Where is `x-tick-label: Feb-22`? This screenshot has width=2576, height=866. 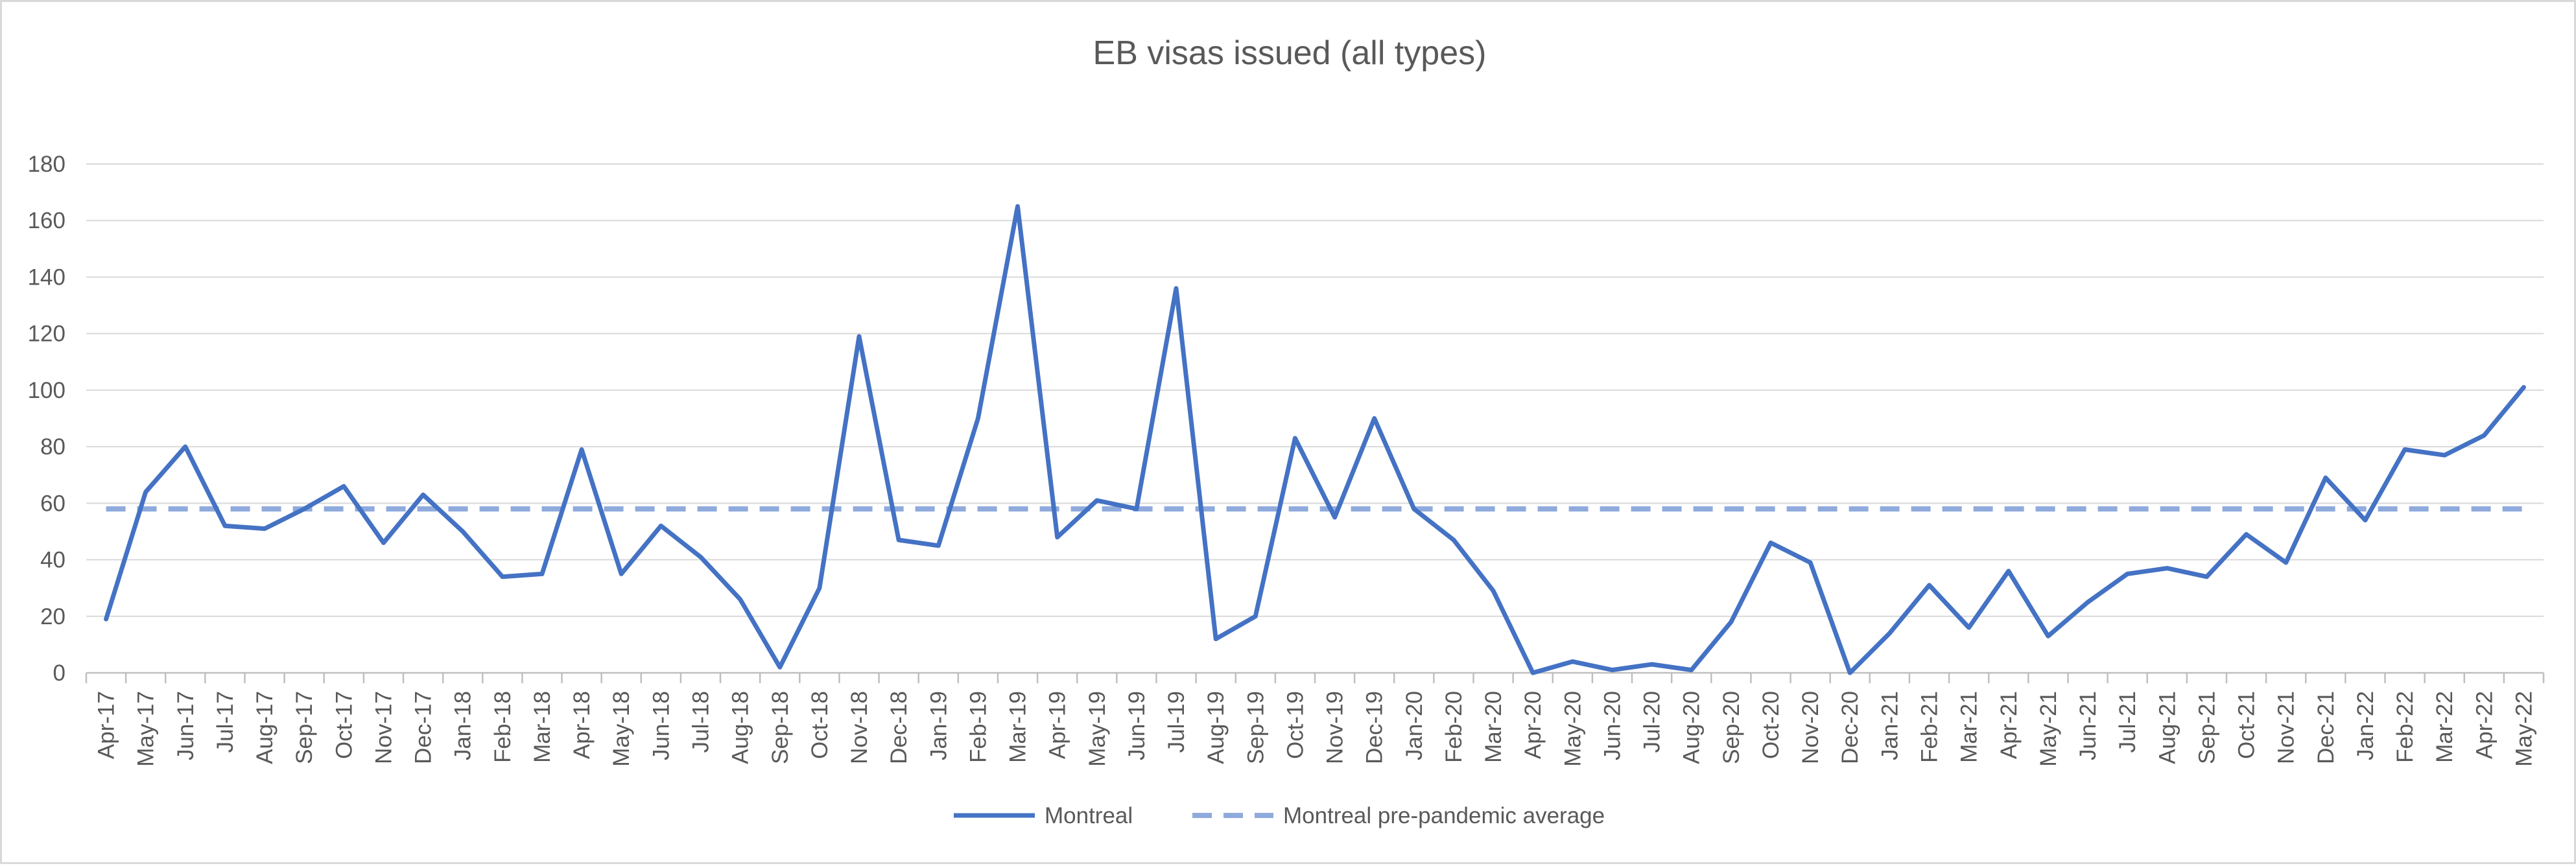 x-tick-label: Feb-22 is located at coordinates (2405, 727).